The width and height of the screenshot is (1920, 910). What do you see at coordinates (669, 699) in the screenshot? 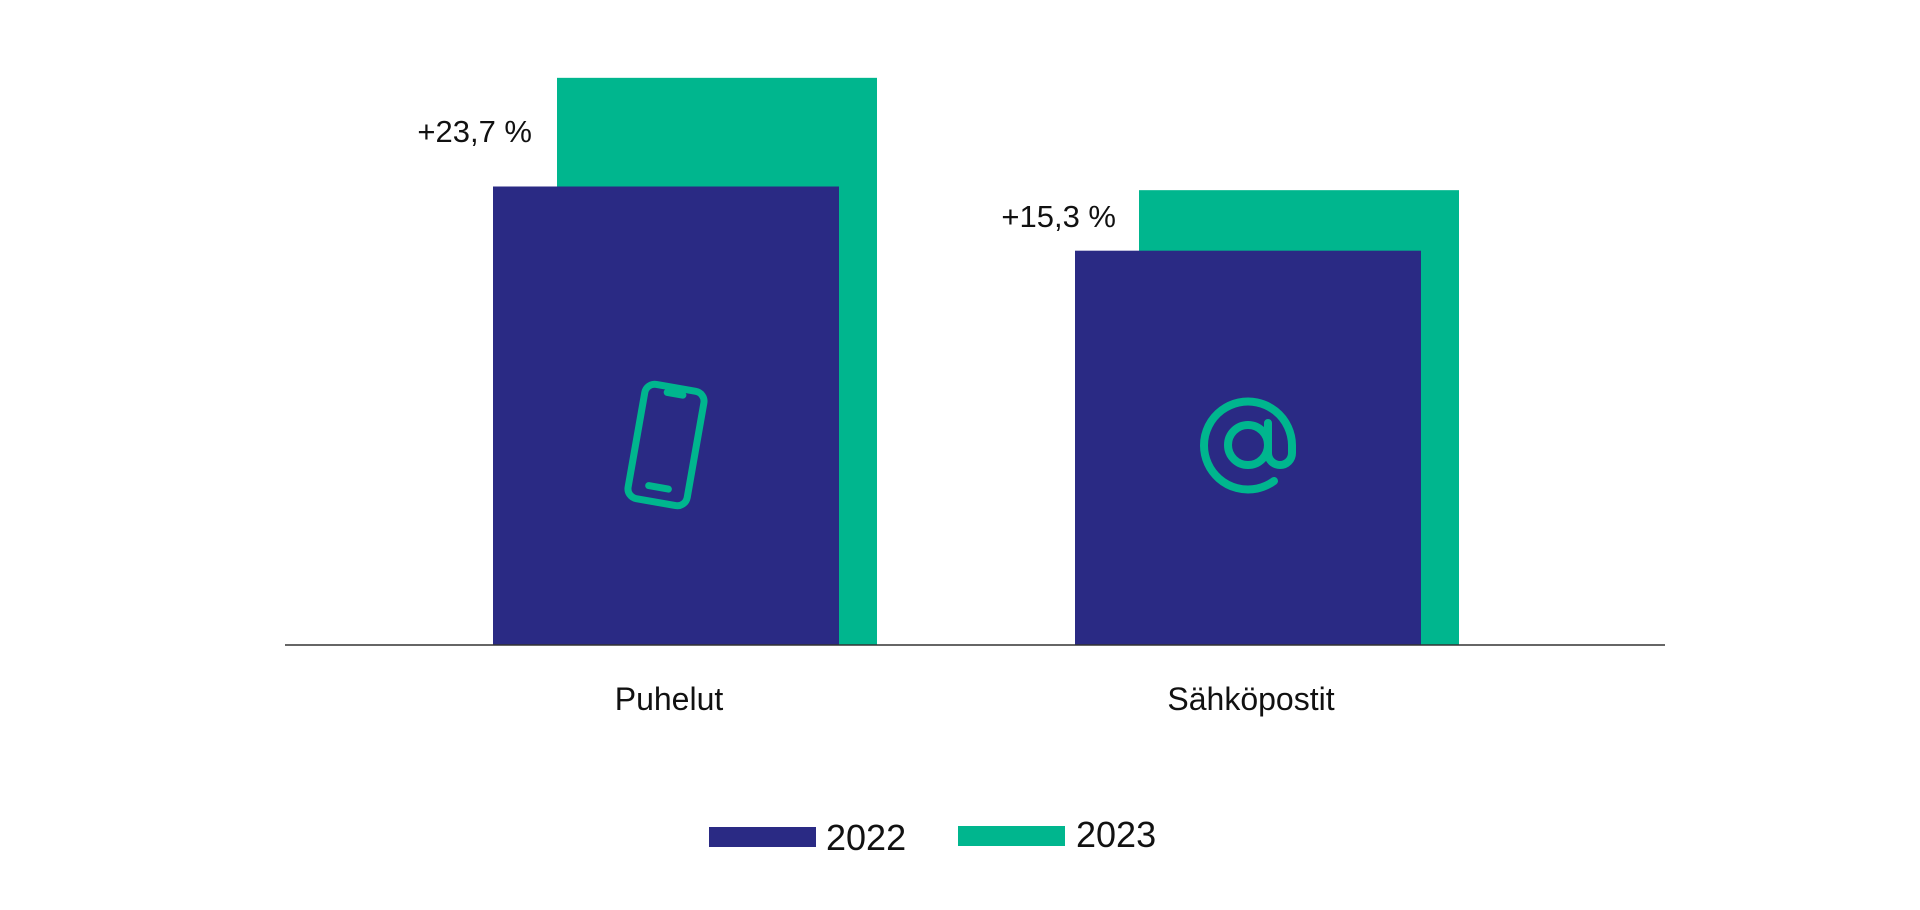
I see `category-label-puhelut: Puhelut` at bounding box center [669, 699].